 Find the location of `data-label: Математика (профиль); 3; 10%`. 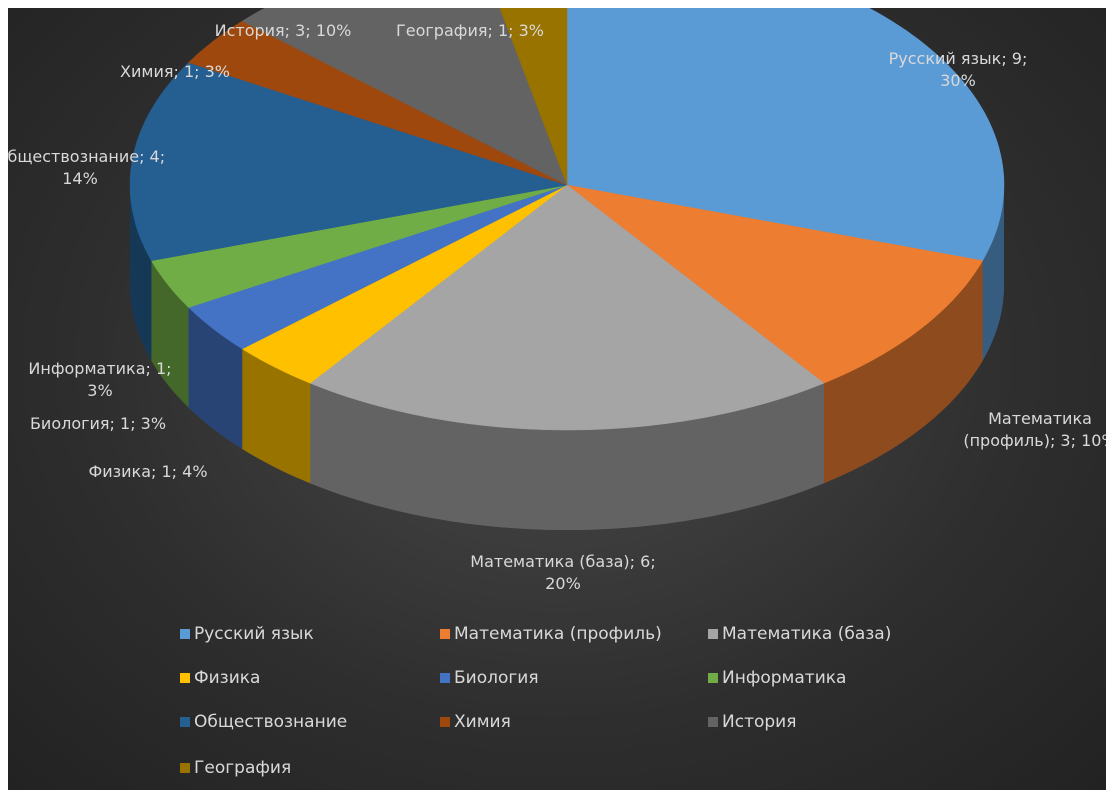

data-label: Математика (профиль); 3; 10% is located at coordinates (1034, 429).